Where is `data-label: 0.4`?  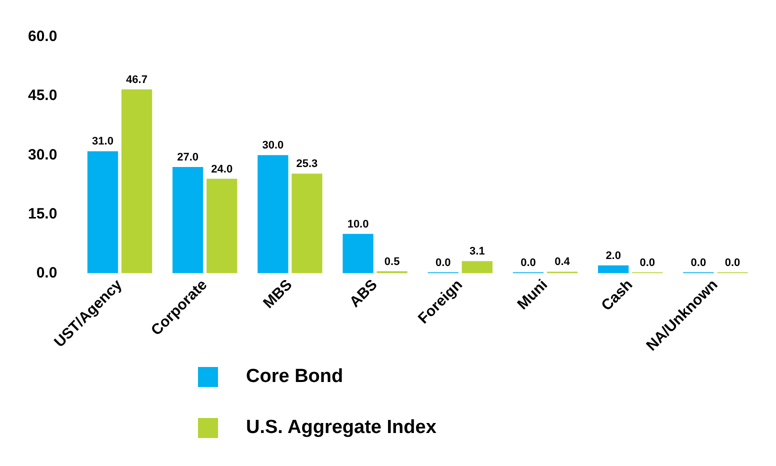
data-label: 0.4 is located at coordinates (562, 262).